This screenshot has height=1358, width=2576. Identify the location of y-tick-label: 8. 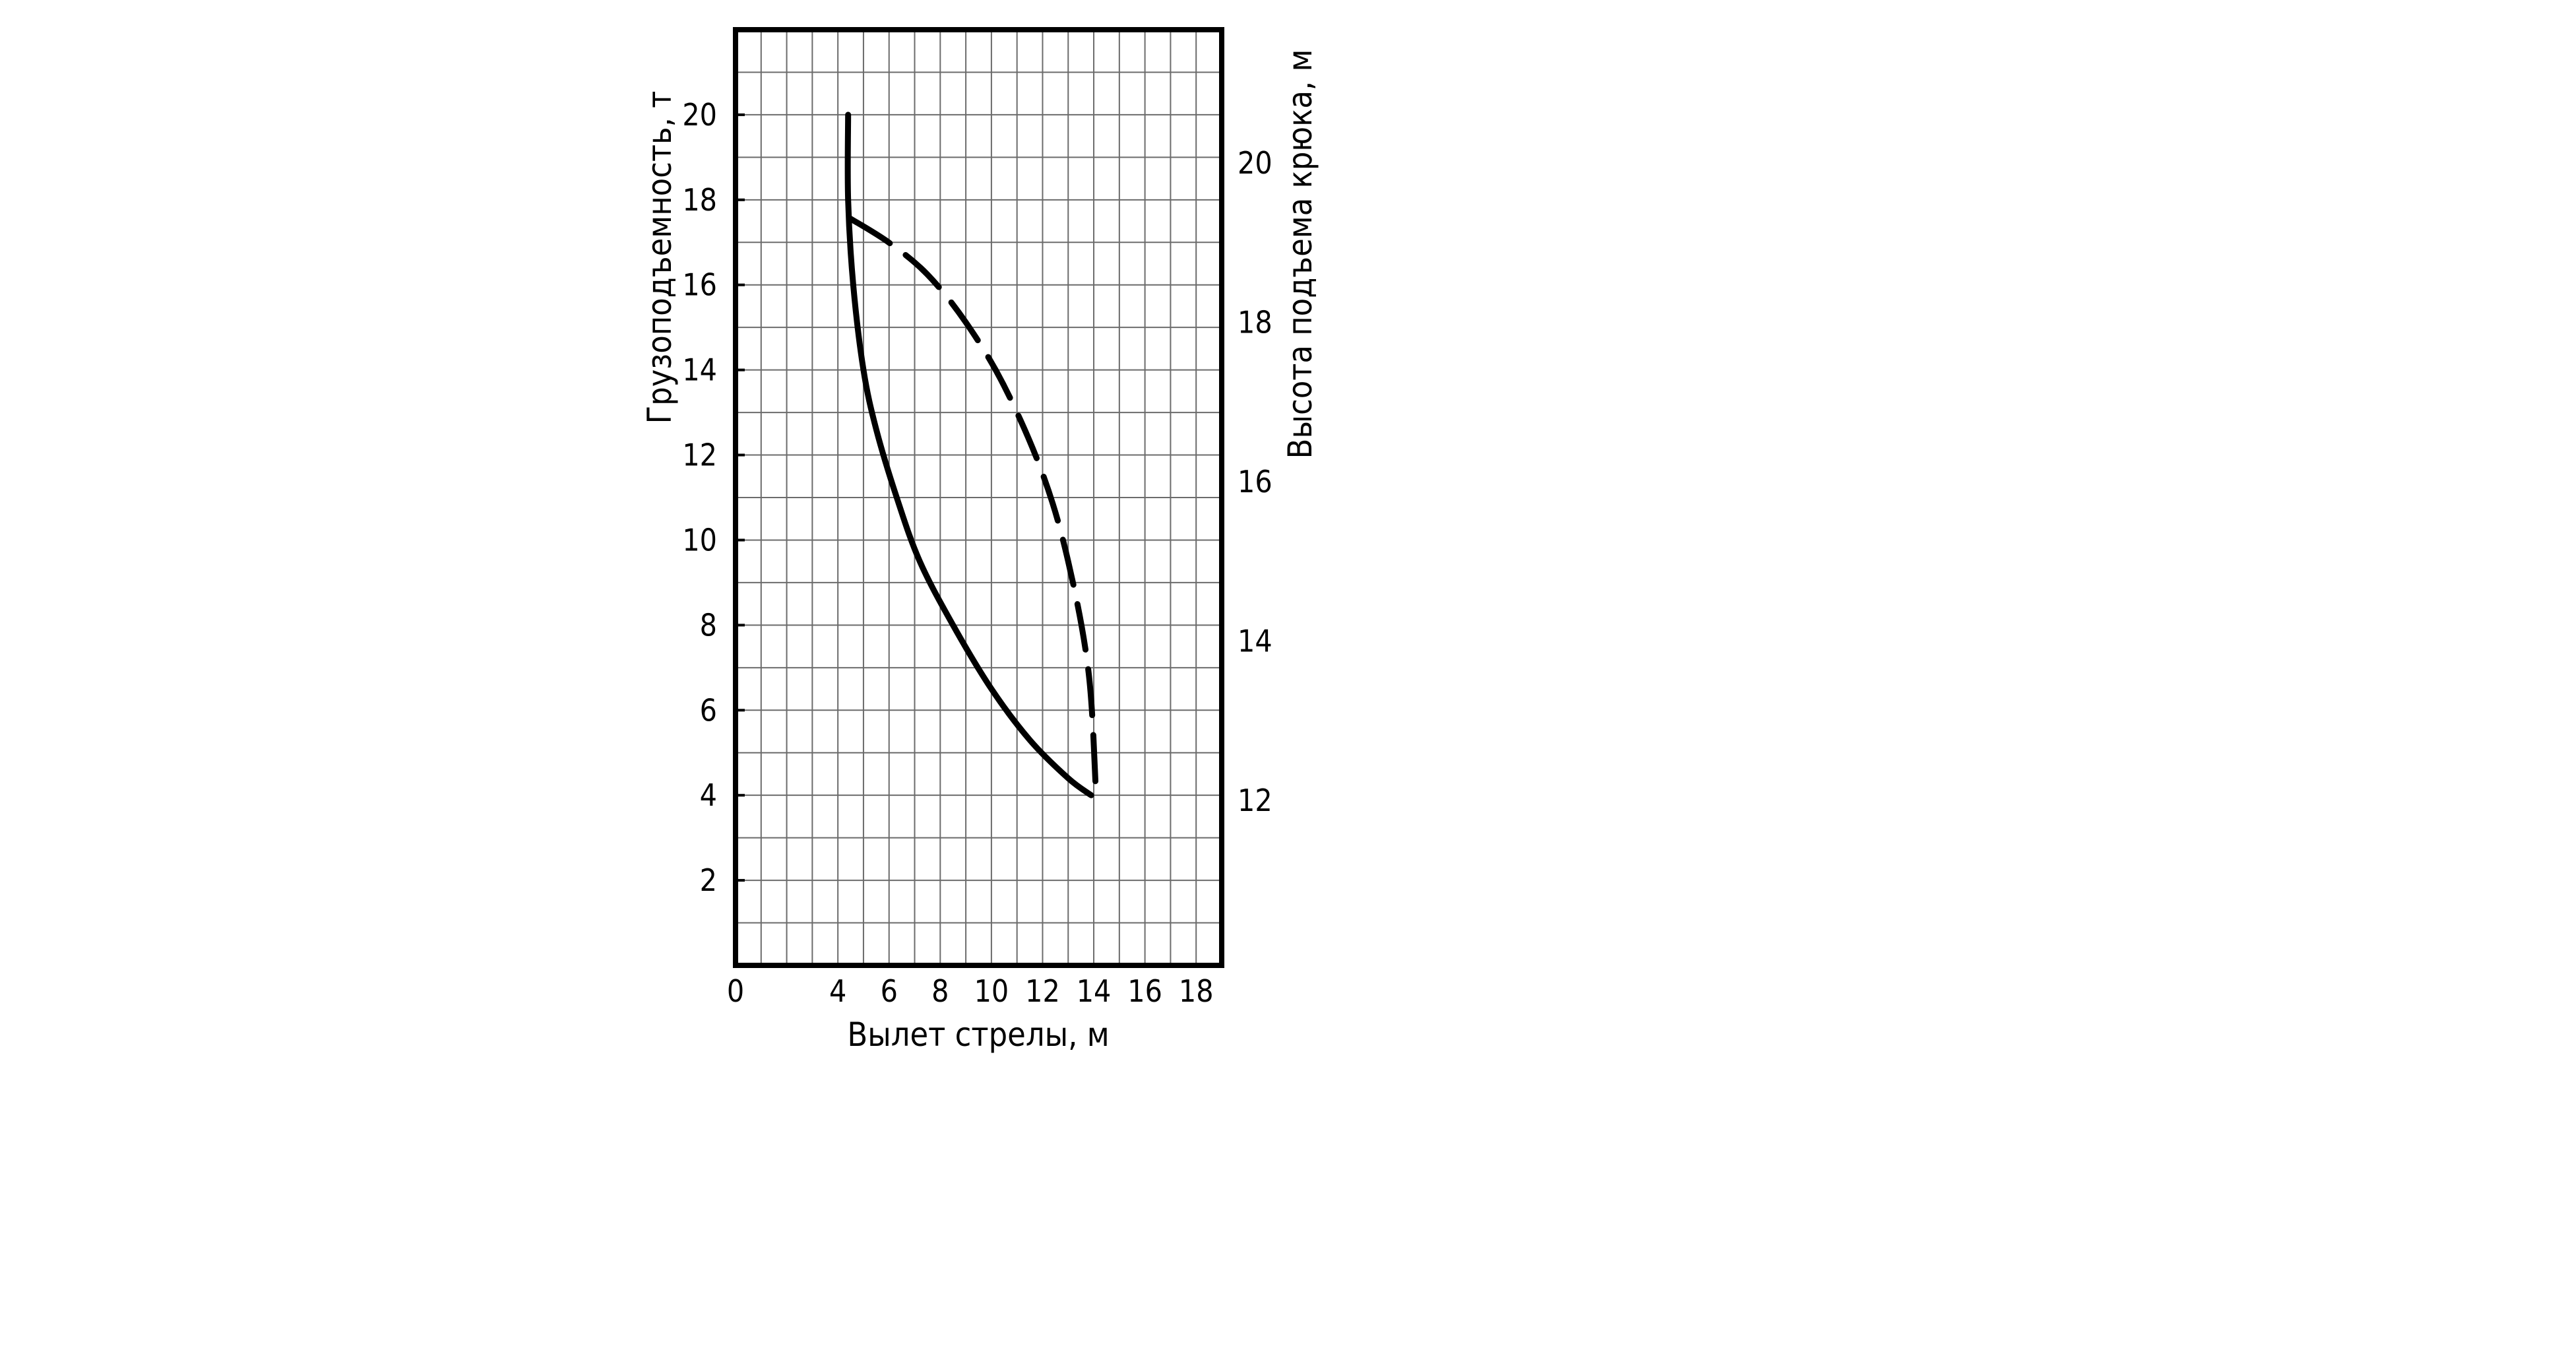
(709, 625).